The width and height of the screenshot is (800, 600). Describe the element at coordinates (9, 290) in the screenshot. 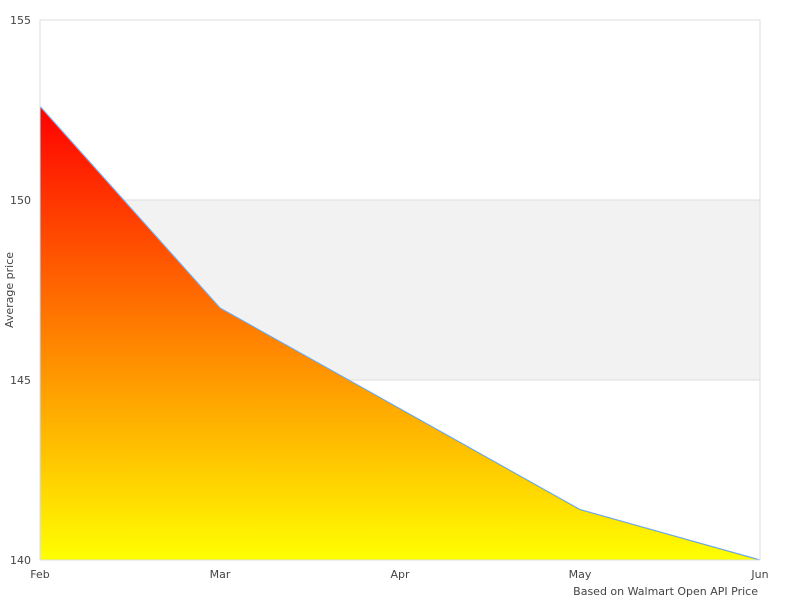

I see `y-axis-label: Average price` at that location.